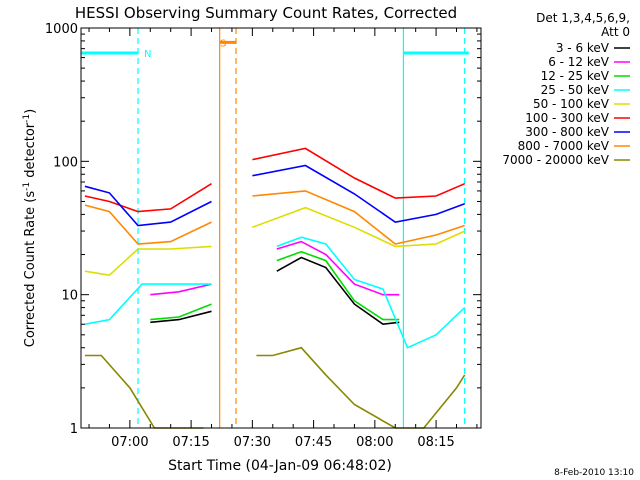 The height and width of the screenshot is (480, 640). Describe the element at coordinates (65, 162) in the screenshot. I see `y-tick-label: 100` at that location.